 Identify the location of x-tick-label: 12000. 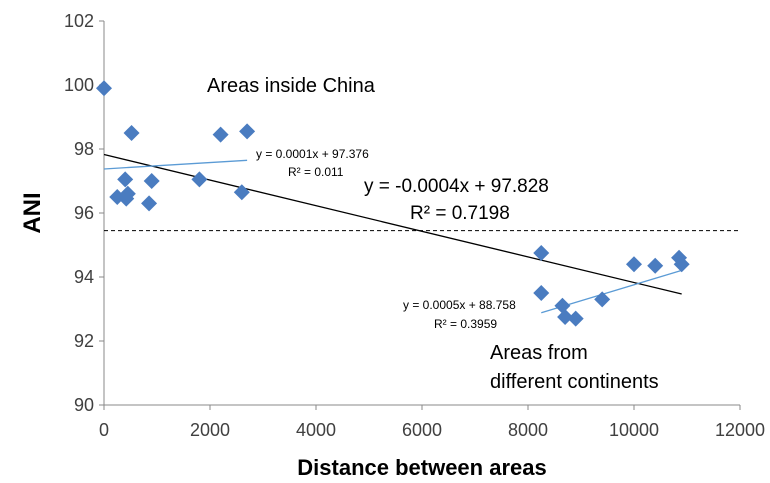
(740, 430).